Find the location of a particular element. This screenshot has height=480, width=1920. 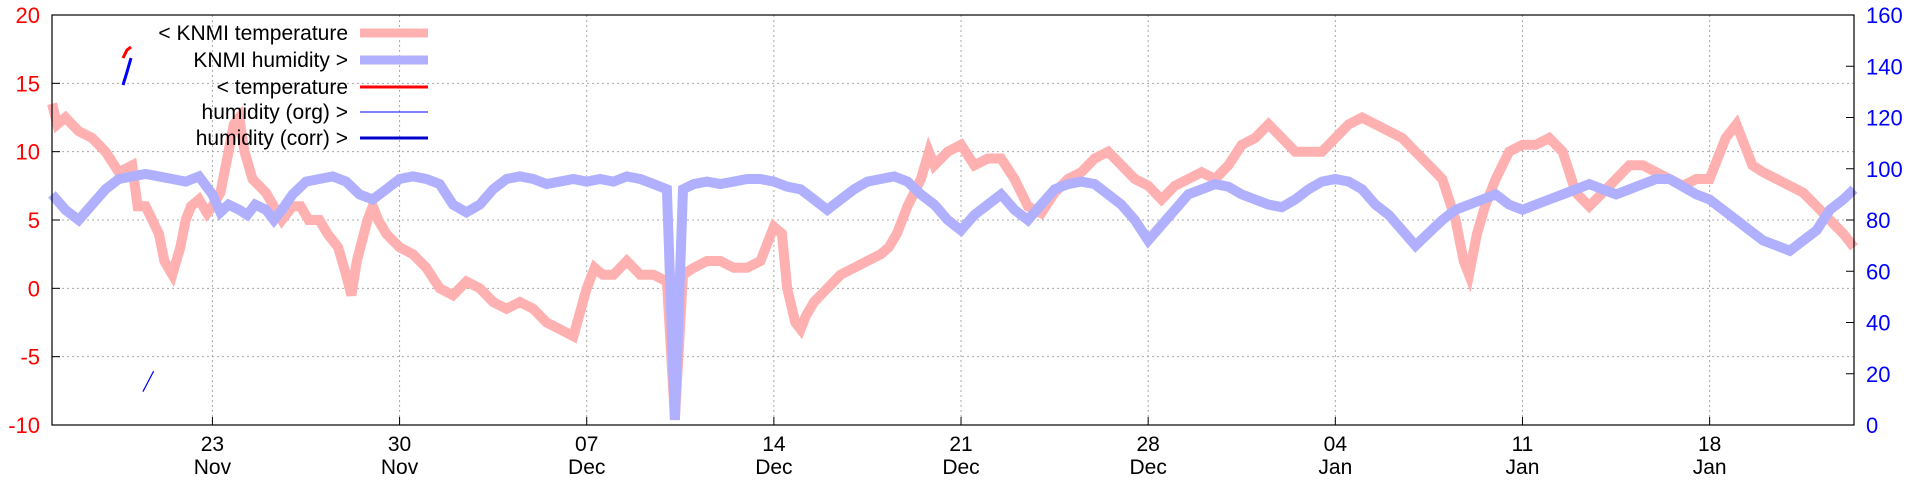

left-axis-ticks: -10 -5 0 5 10 15 20 is located at coordinates (34, 220).